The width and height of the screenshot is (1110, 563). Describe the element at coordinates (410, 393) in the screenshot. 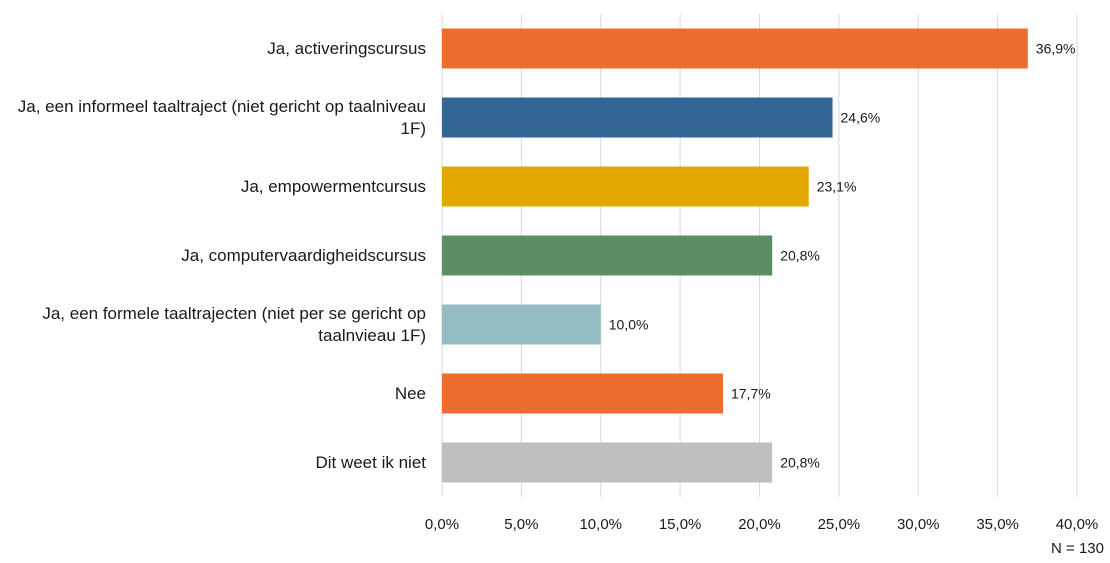

I see `category-label: Nee` at that location.